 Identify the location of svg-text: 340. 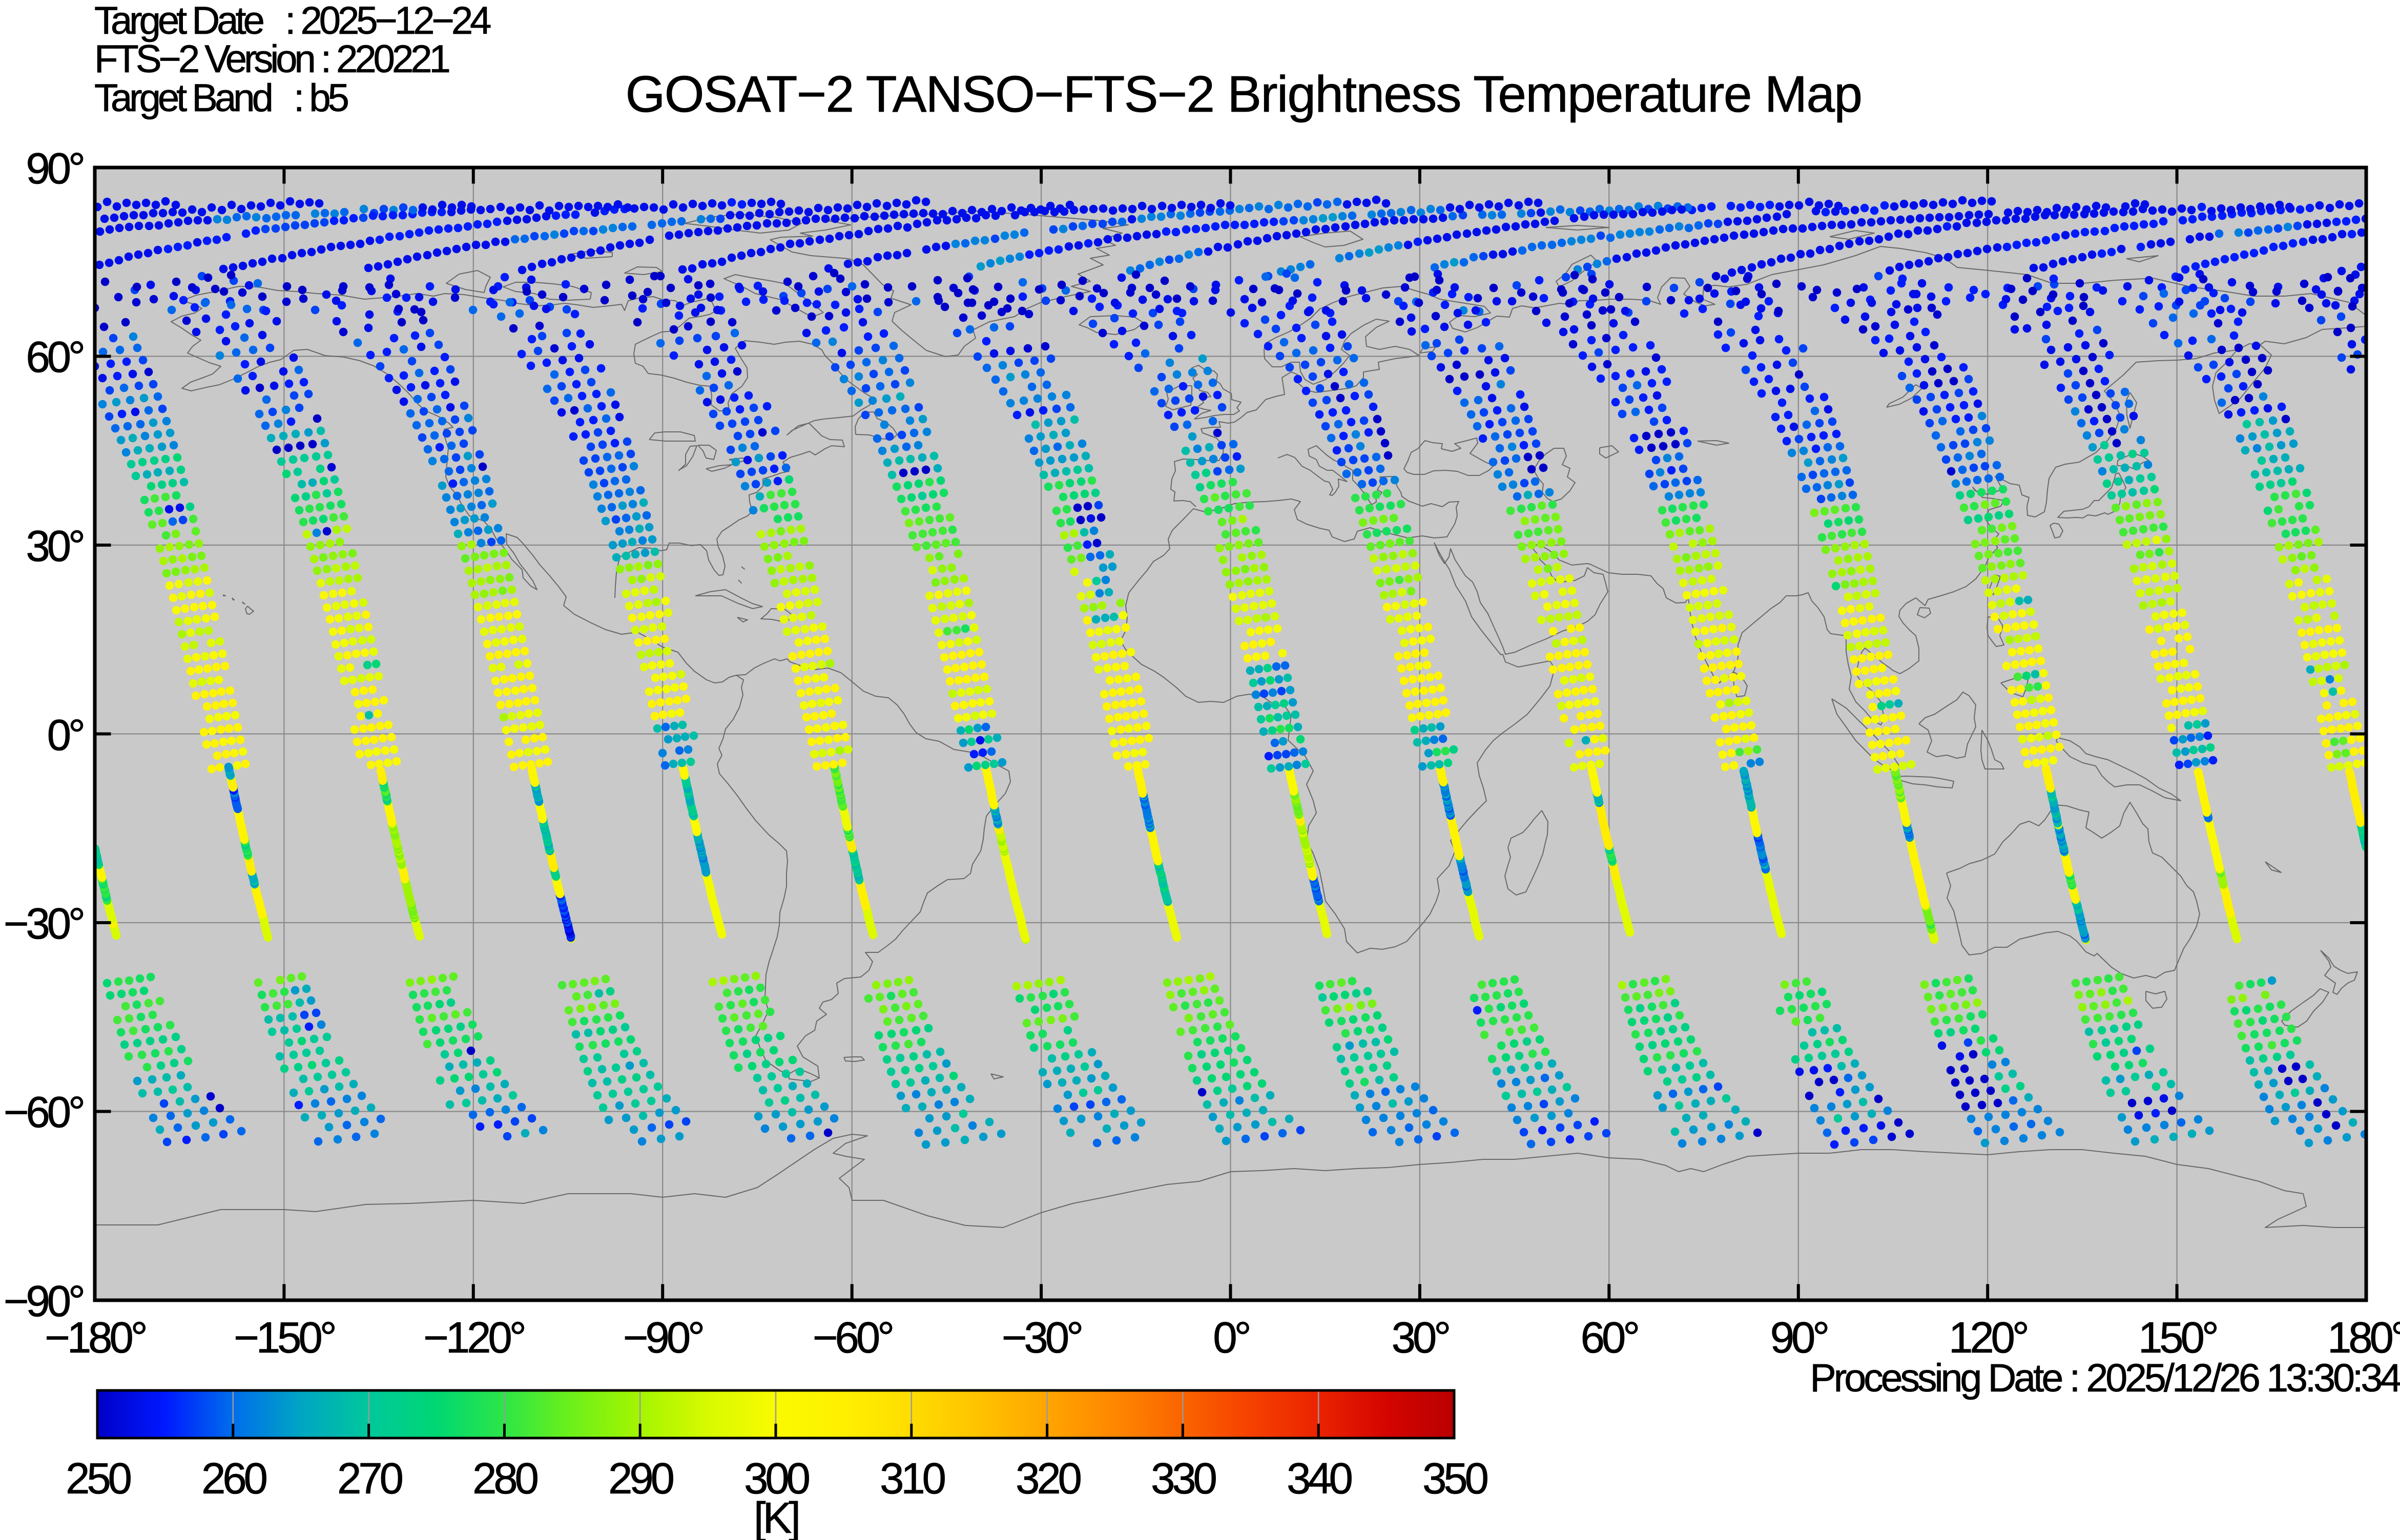
(1319, 1478).